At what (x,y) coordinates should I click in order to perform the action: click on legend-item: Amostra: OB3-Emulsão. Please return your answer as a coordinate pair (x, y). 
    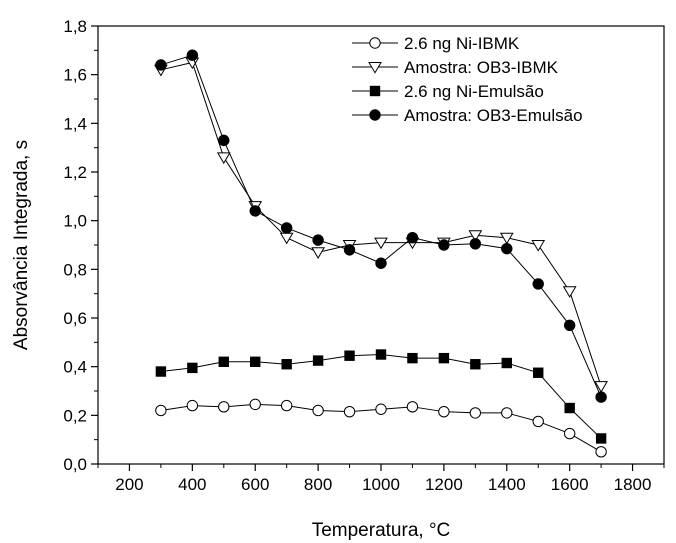
    Looking at the image, I should click on (467, 115).